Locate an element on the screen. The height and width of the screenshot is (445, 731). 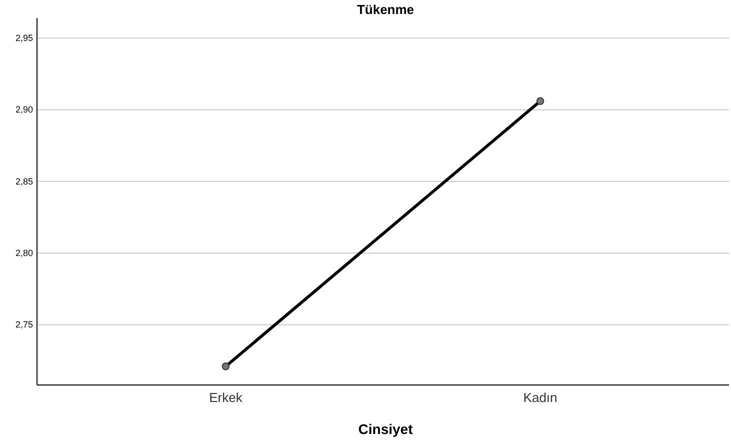
x-tick-label: Erkek is located at coordinates (226, 398).